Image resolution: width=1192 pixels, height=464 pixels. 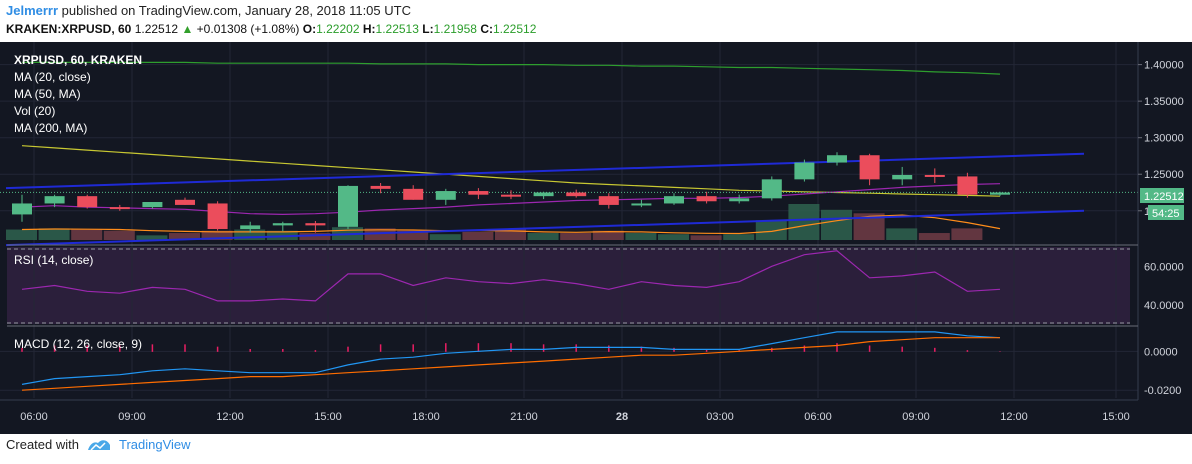 What do you see at coordinates (52, 77) in the screenshot?
I see `legend-ma20: MA (20, close)` at bounding box center [52, 77].